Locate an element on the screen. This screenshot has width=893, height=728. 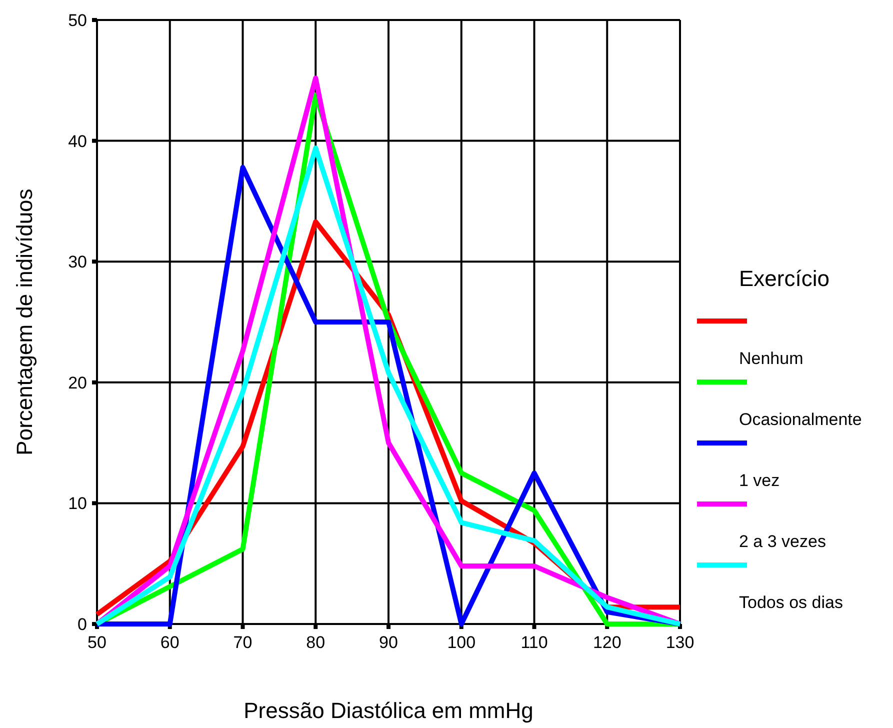
y-axis-title: Porcentagem de indivíduos is located at coordinates (24, 322).